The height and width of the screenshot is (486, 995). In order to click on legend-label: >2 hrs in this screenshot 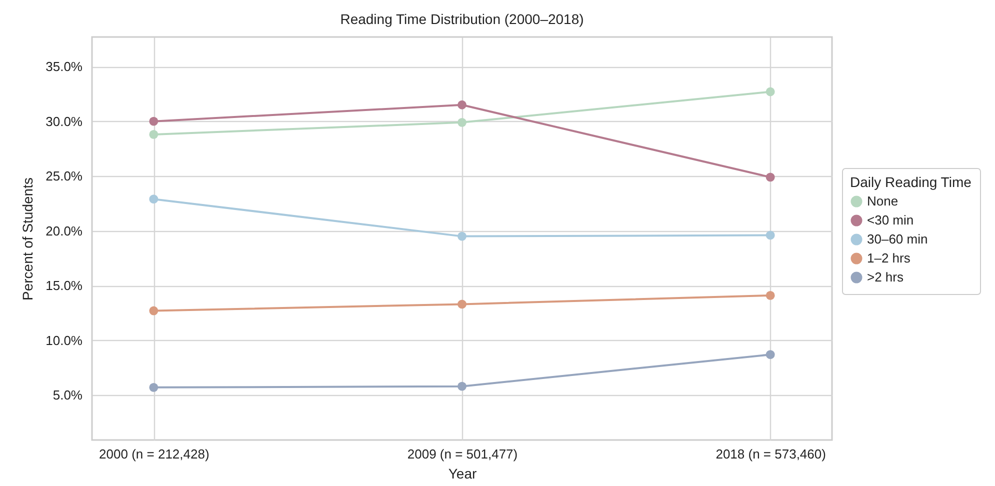, I will do `click(885, 277)`.